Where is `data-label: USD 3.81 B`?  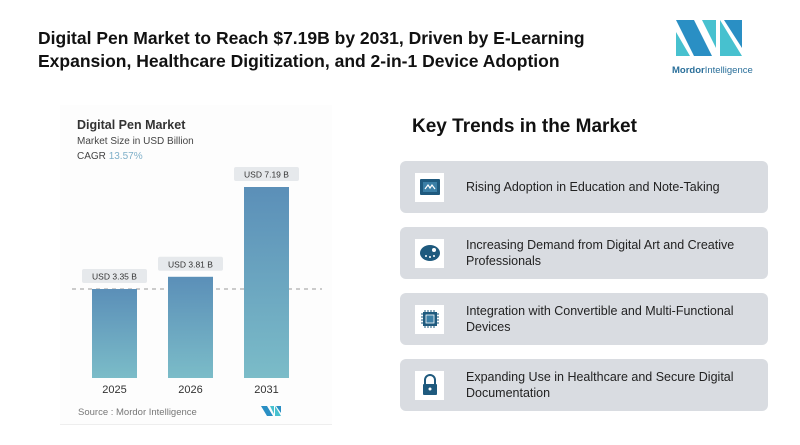
data-label: USD 3.81 B is located at coordinates (190, 264).